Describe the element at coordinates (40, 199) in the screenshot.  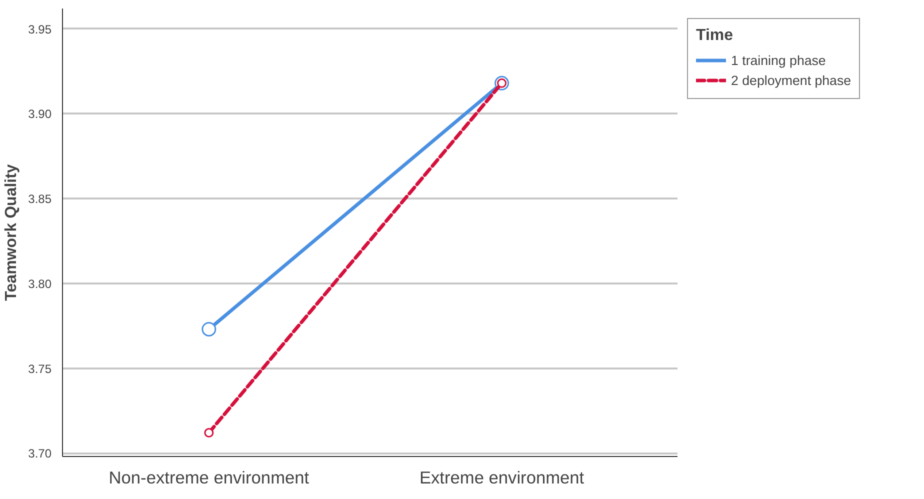
I see `y-tick-label: 3.85` at that location.